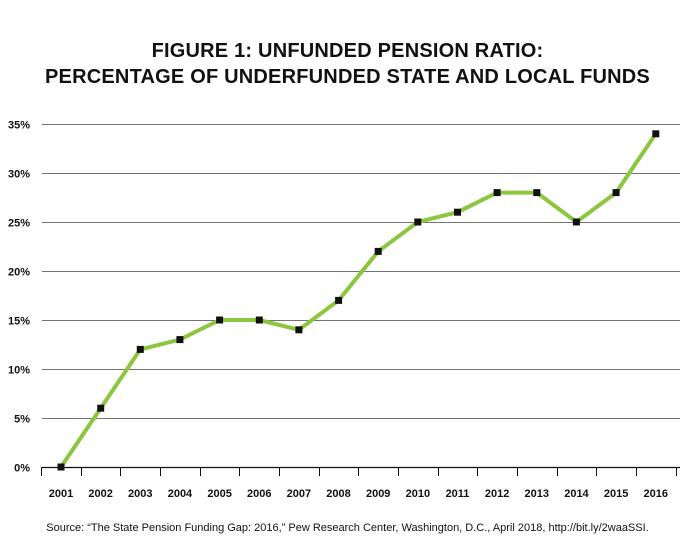 The image size is (695, 553). Describe the element at coordinates (497, 494) in the screenshot. I see `x-tick-label: 2012` at that location.